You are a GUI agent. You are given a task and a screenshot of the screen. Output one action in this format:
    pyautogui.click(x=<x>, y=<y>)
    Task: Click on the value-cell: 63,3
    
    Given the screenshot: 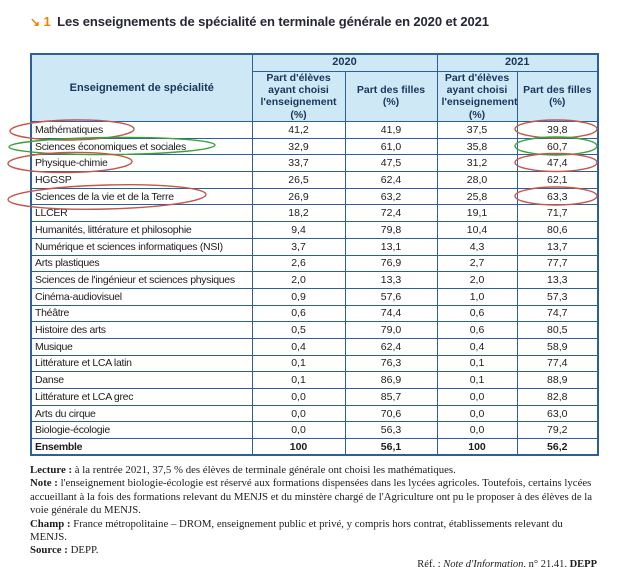 What is the action you would take?
    pyautogui.click(x=557, y=196)
    